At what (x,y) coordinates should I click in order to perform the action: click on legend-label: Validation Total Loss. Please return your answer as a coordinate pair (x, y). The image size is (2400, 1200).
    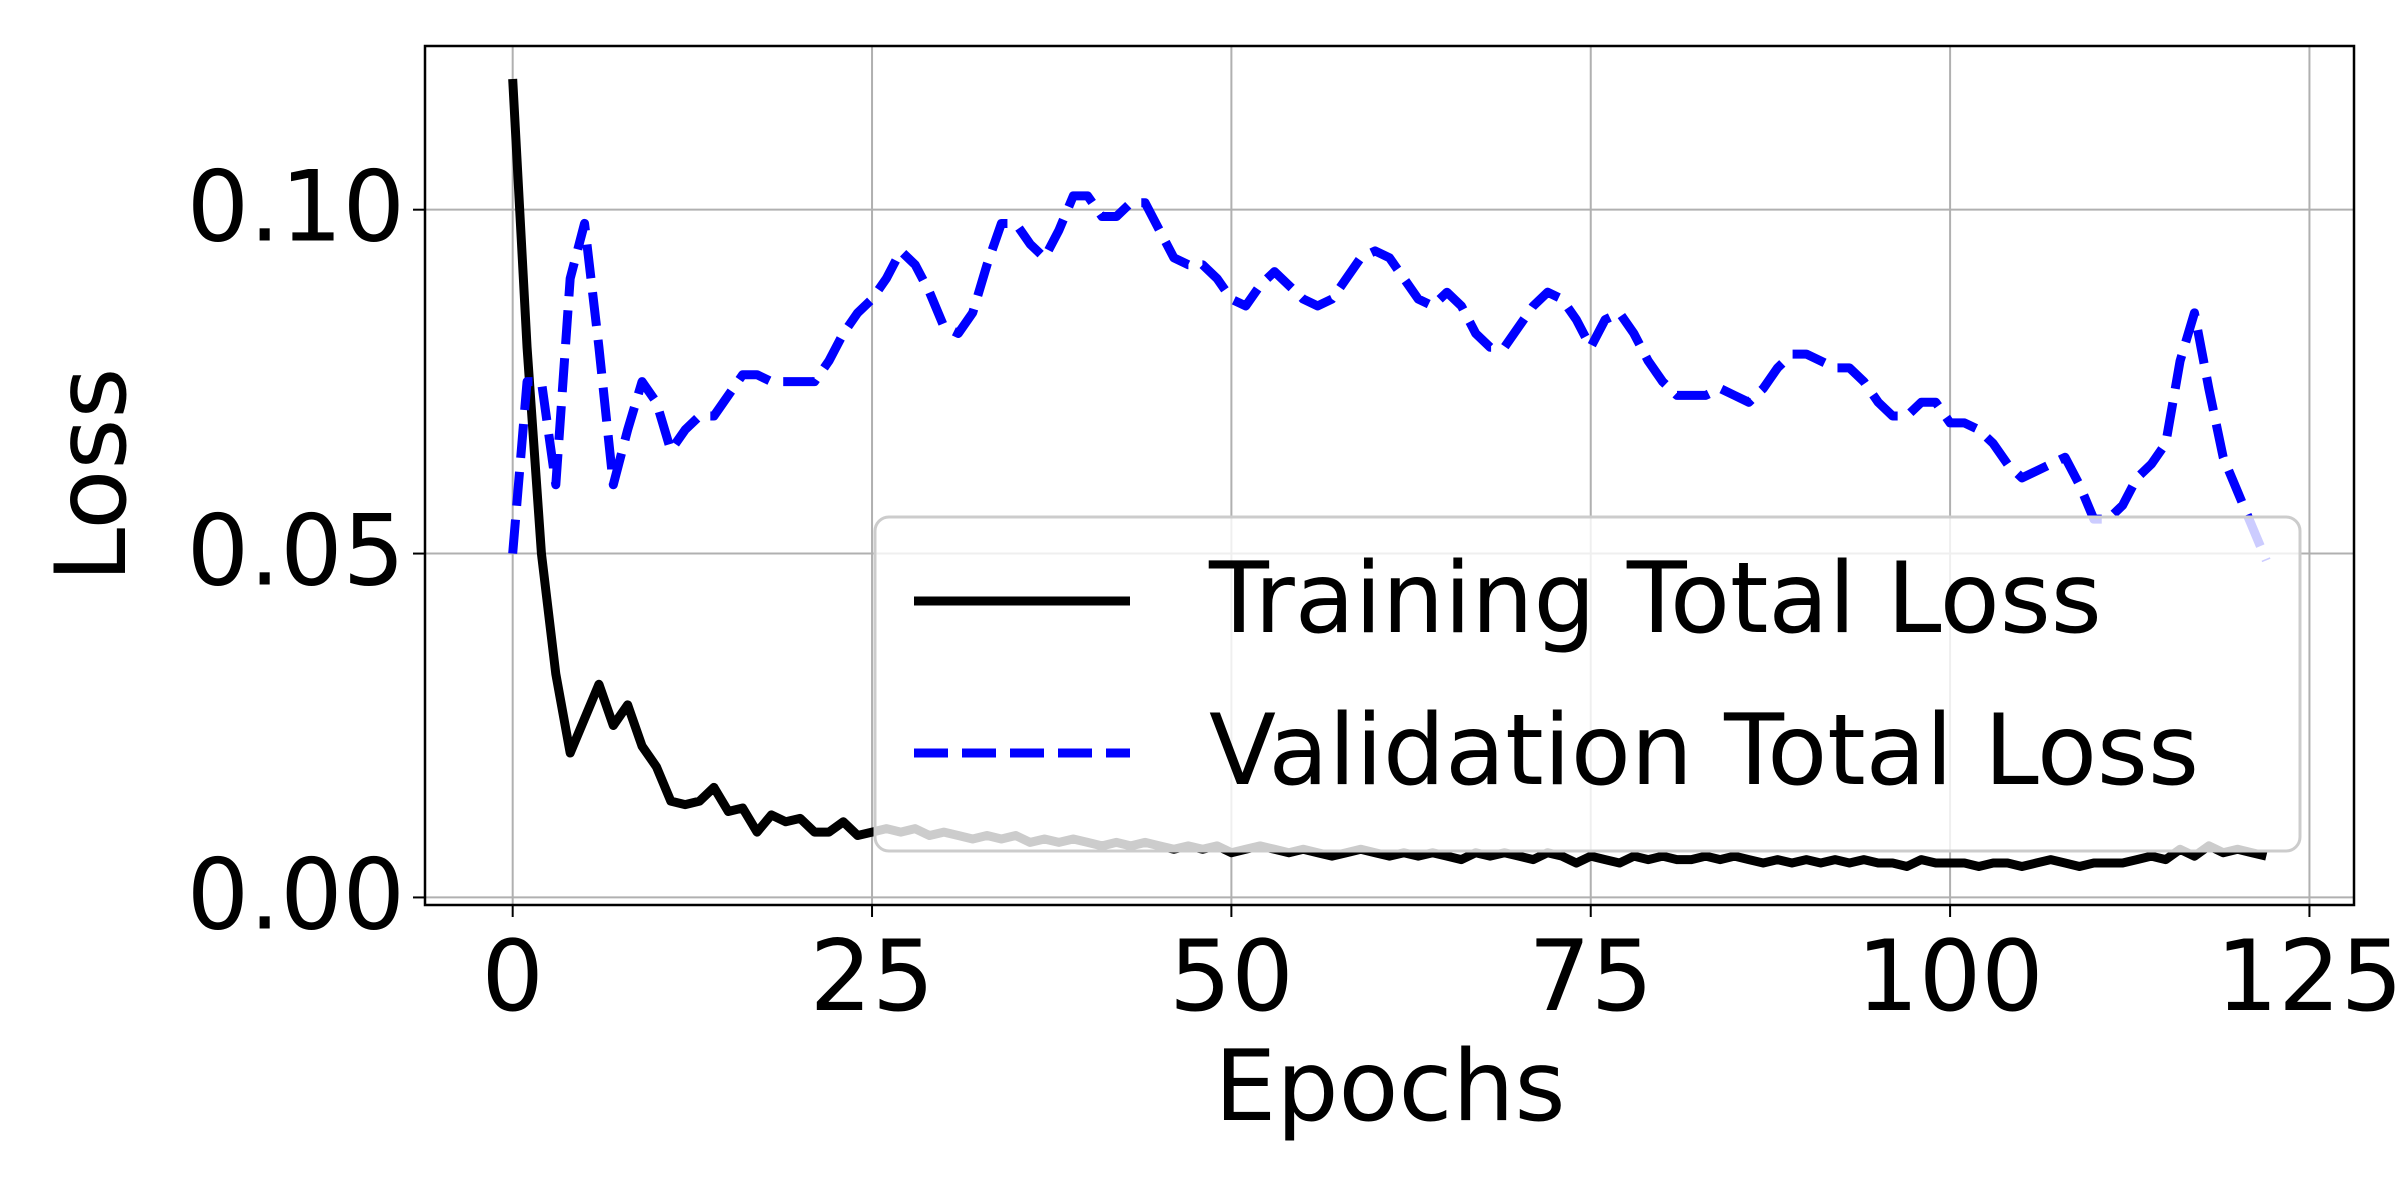
    Looking at the image, I should click on (1704, 751).